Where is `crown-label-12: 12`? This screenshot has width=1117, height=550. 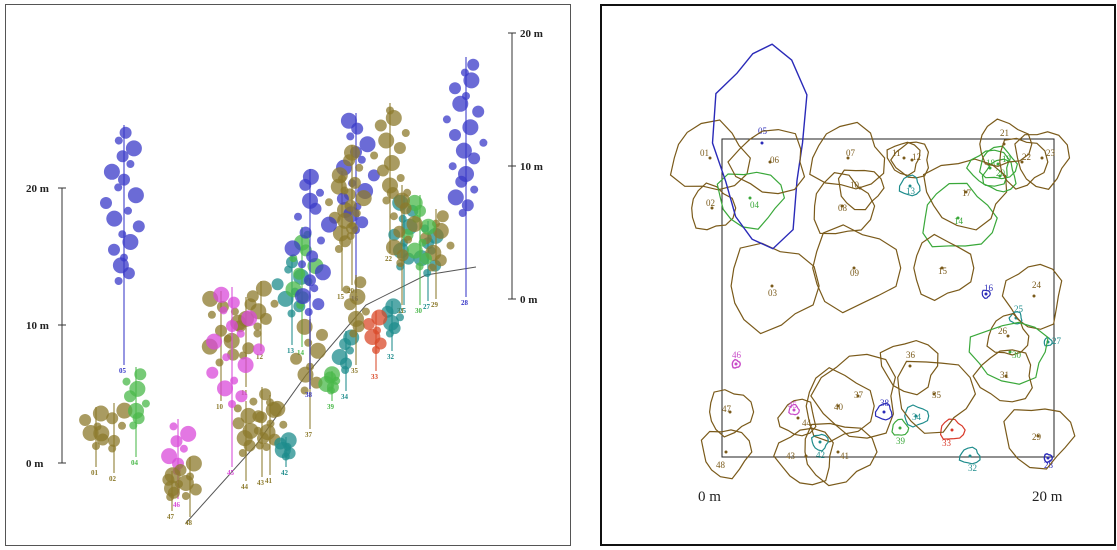 crown-label-12: 12 is located at coordinates (916, 157).